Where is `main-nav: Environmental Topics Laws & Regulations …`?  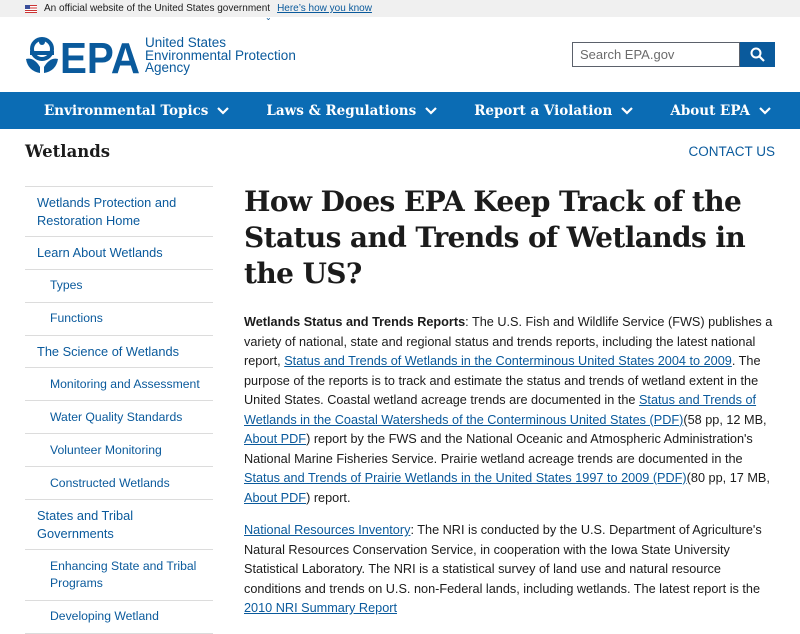 main-nav: Environmental Topics Laws & Regulations … is located at coordinates (400, 110).